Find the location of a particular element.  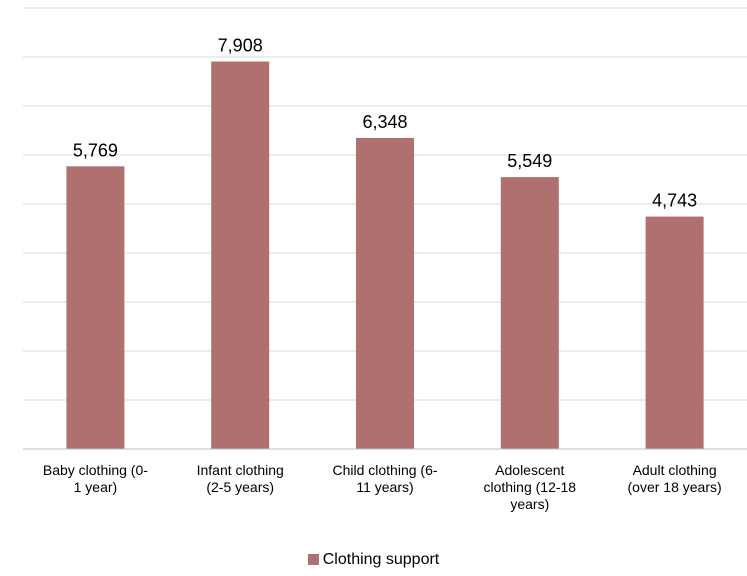

category-label: Adult clothing (over 18 years) is located at coordinates (675, 478).